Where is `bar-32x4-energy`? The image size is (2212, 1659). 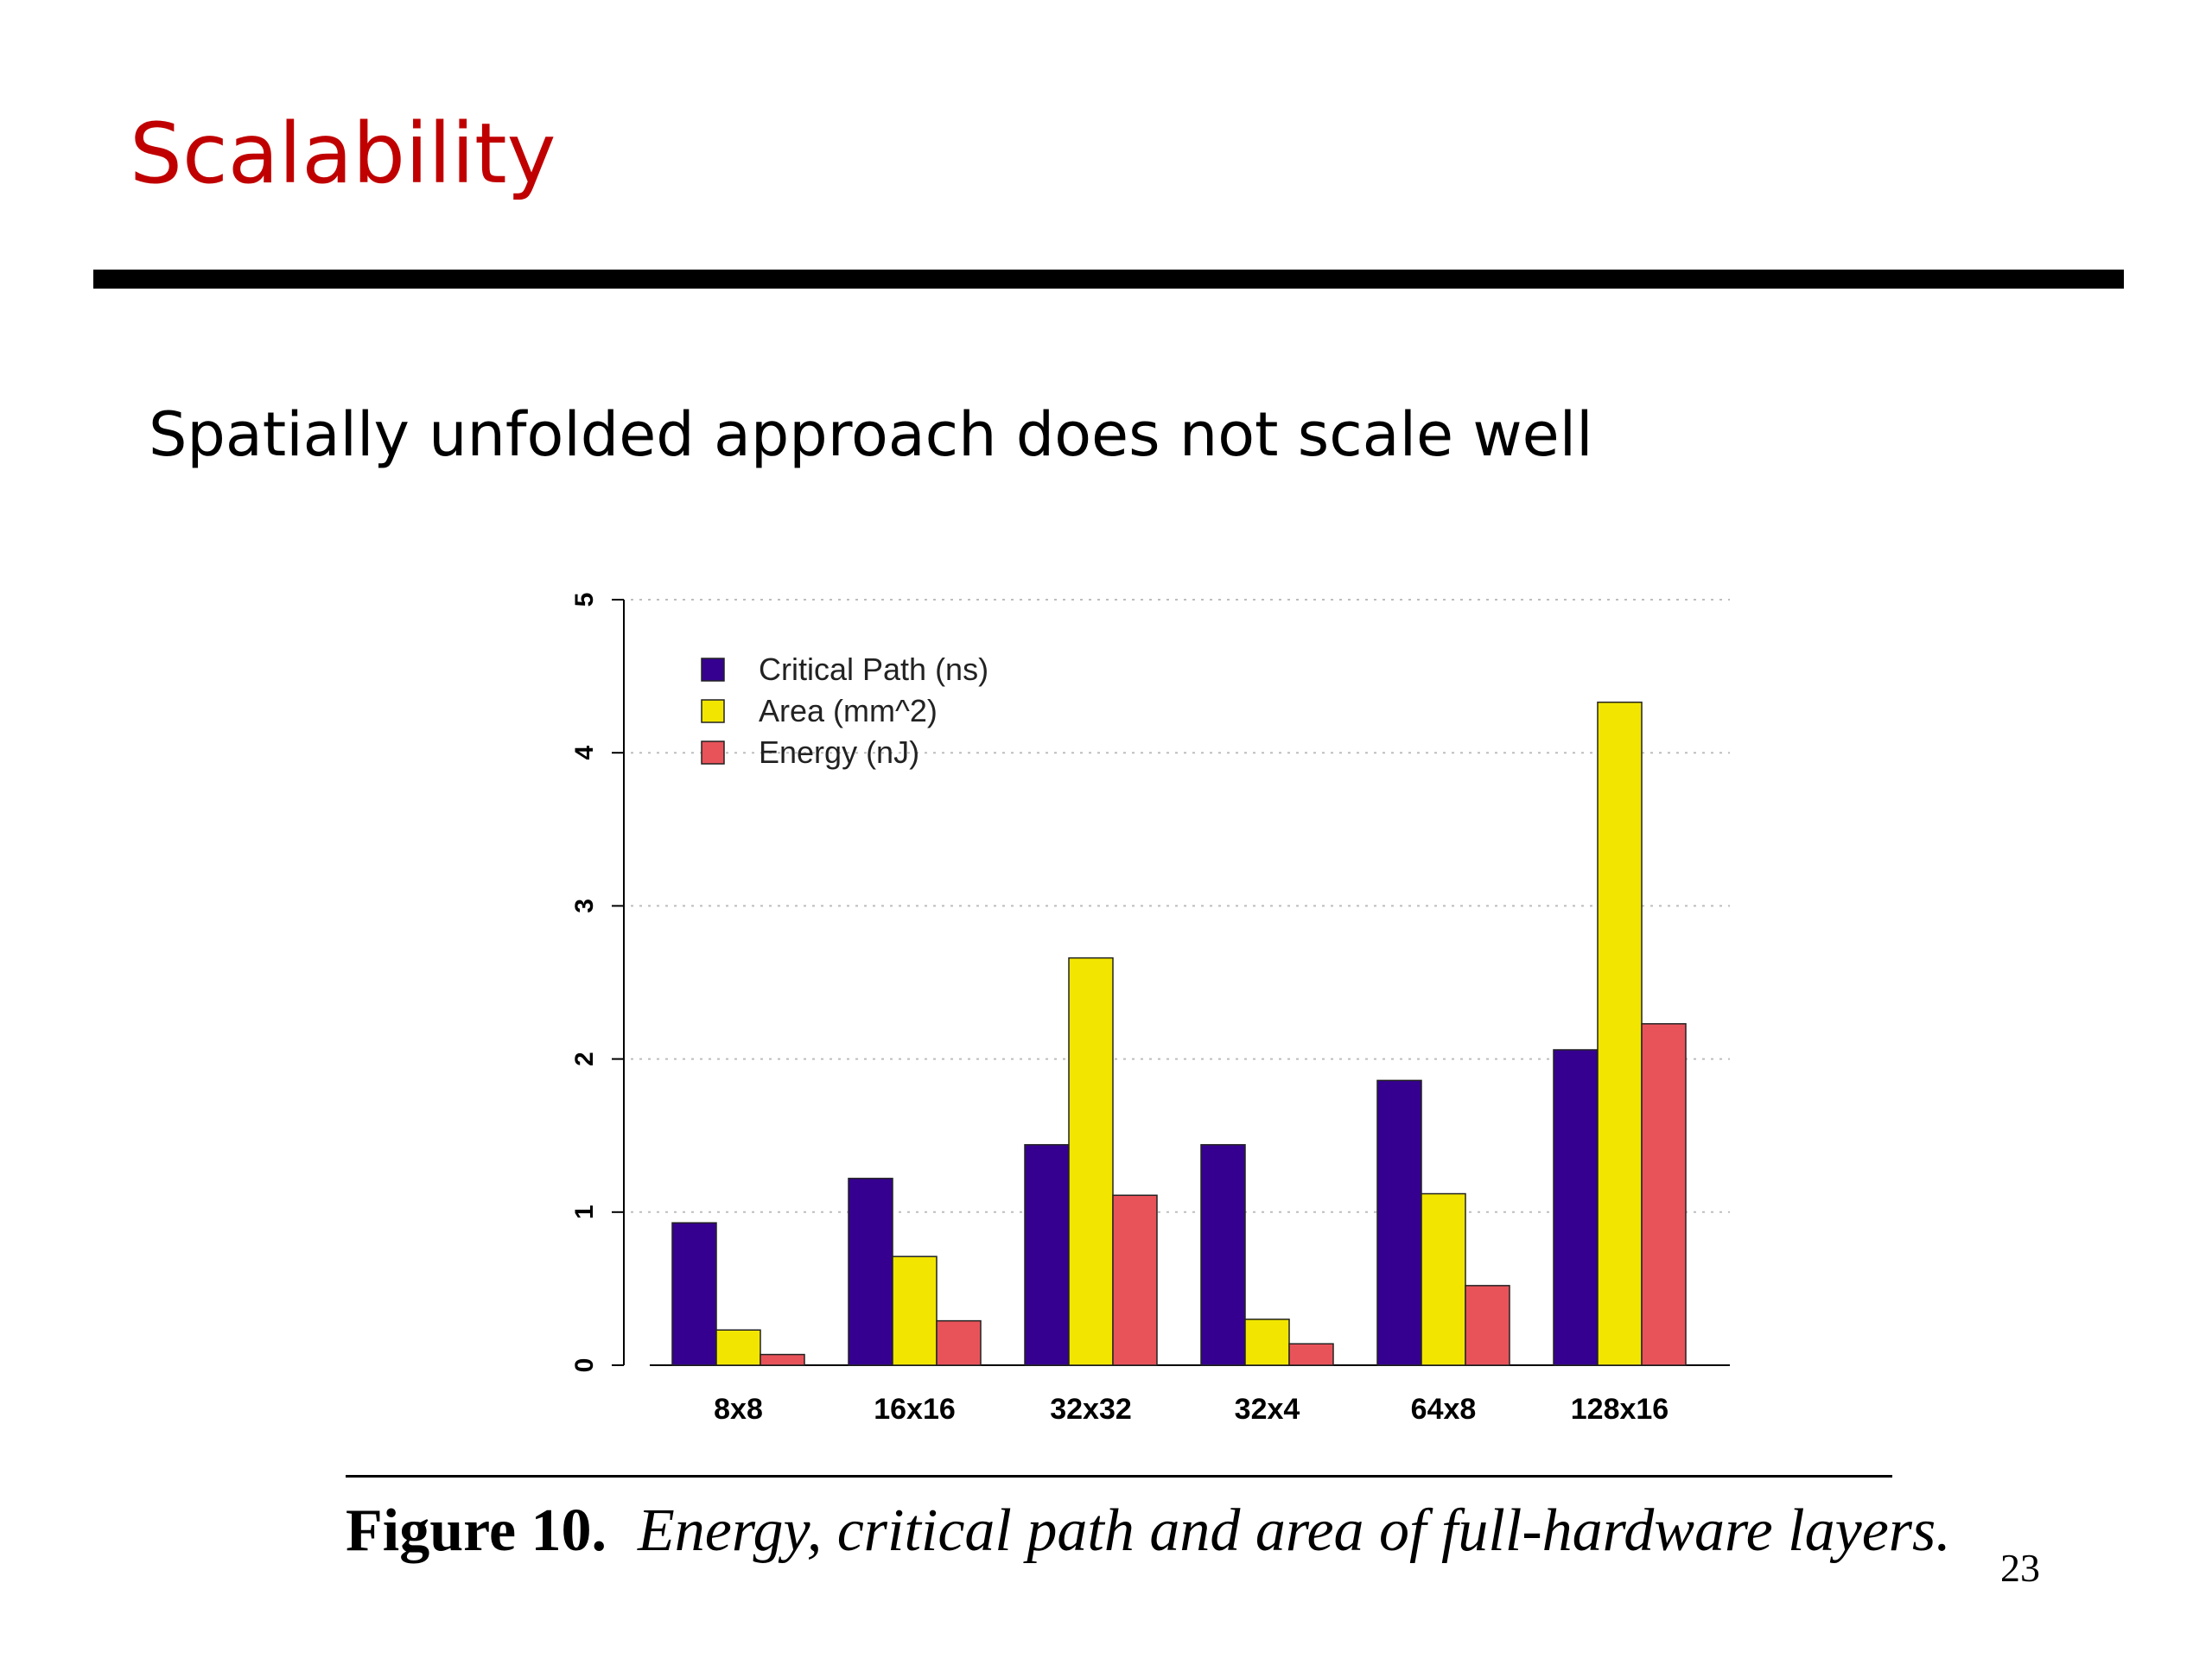
bar-32x4-energy is located at coordinates (1311, 1354).